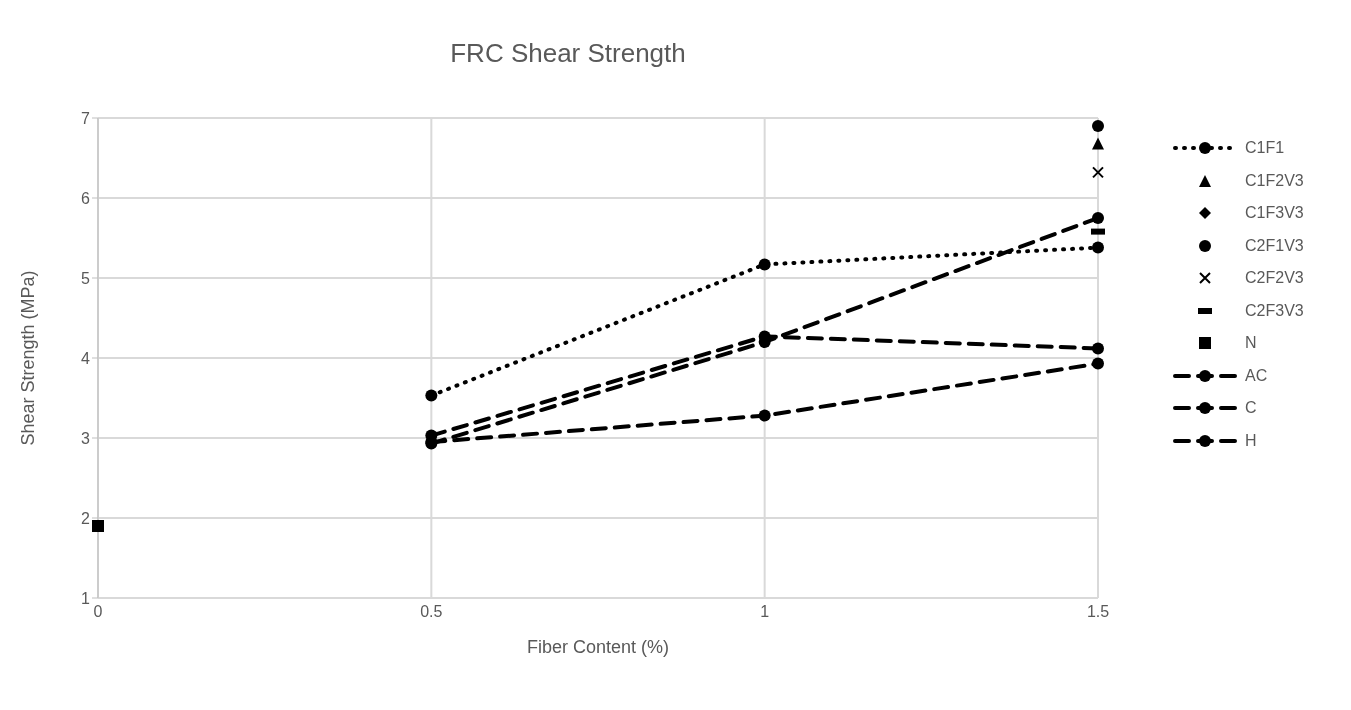  What do you see at coordinates (1251, 408) in the screenshot?
I see `legend-label: C` at bounding box center [1251, 408].